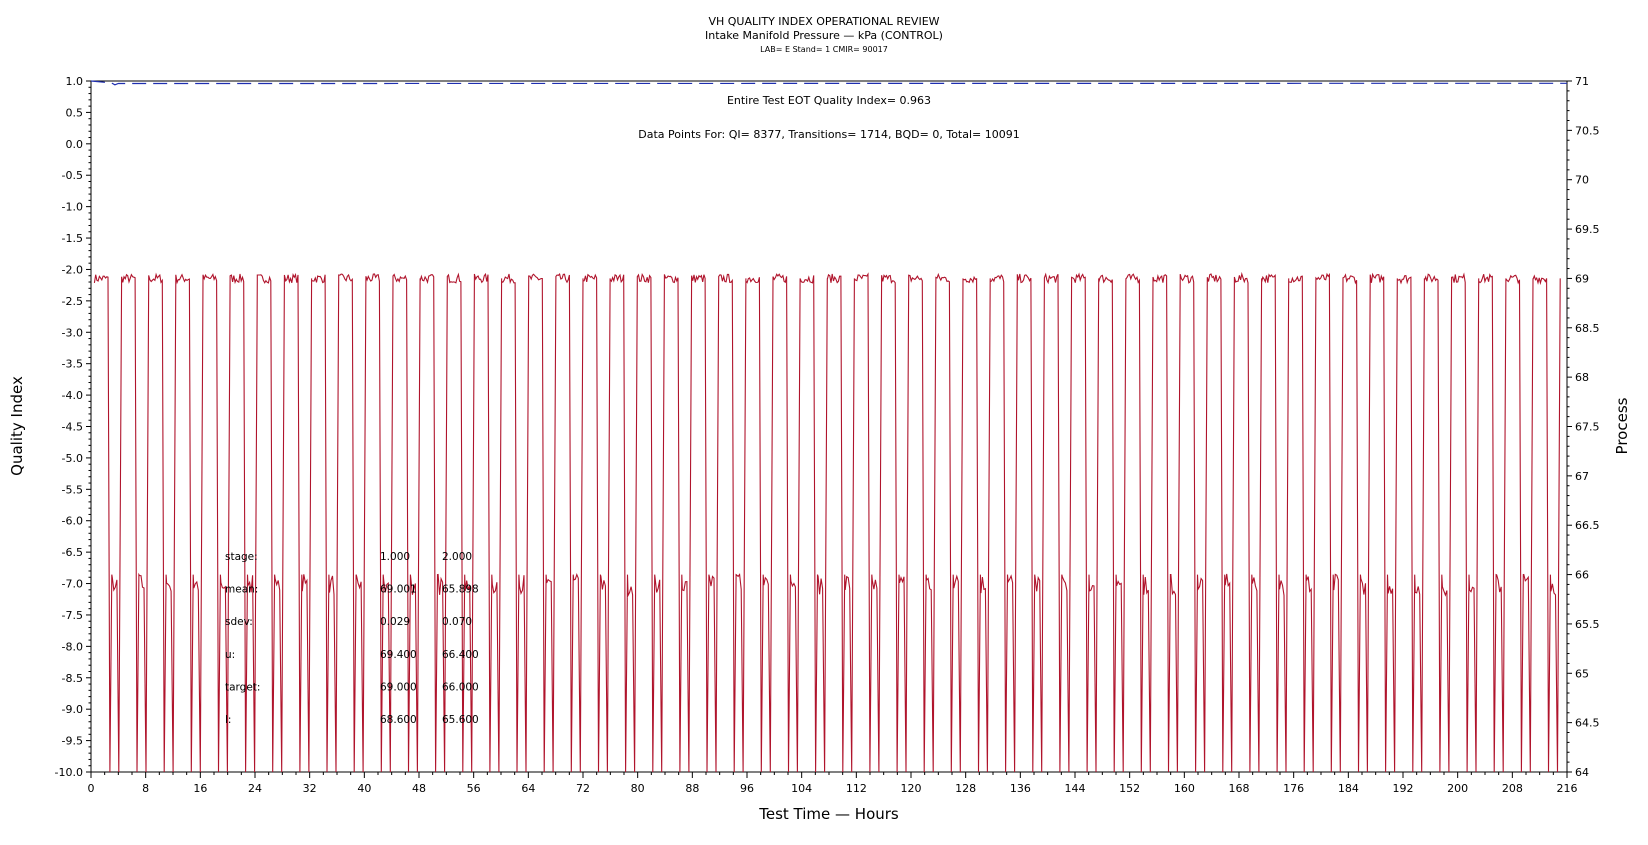 This screenshot has width=1648, height=845. I want to click on stats-stage2-value: 65.600, so click(460, 720).